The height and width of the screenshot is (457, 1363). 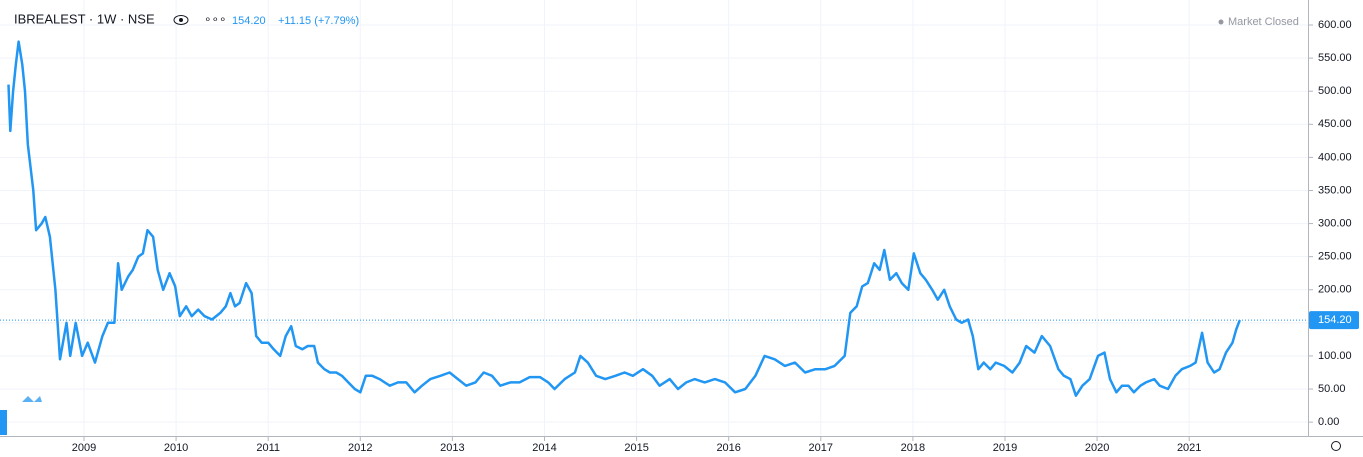 What do you see at coordinates (1328, 422) in the screenshot?
I see `y-tick-label: 0.00` at bounding box center [1328, 422].